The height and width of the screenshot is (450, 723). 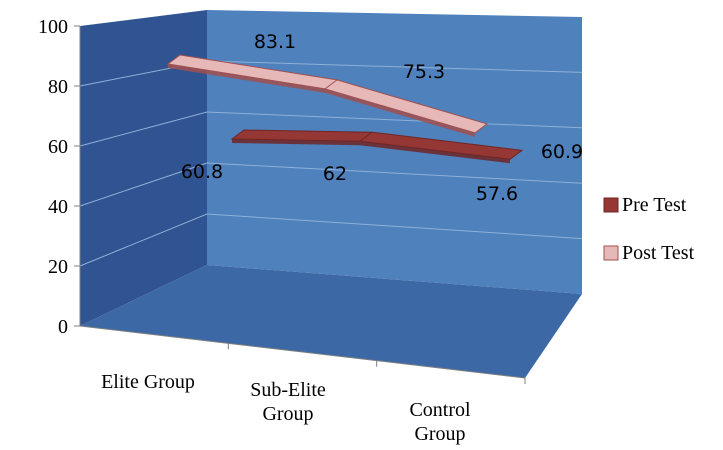 I want to click on x-category-label: Control Group, so click(x=440, y=422).